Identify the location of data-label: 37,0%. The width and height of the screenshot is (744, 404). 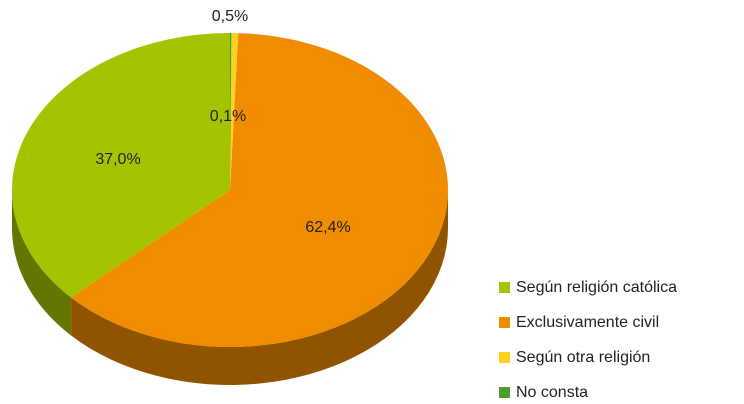
(117, 159).